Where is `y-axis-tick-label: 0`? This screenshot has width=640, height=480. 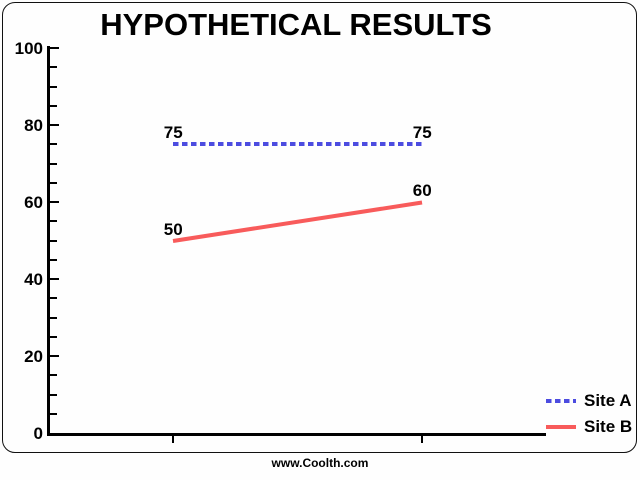
y-axis-tick-label: 0 is located at coordinates (38, 433).